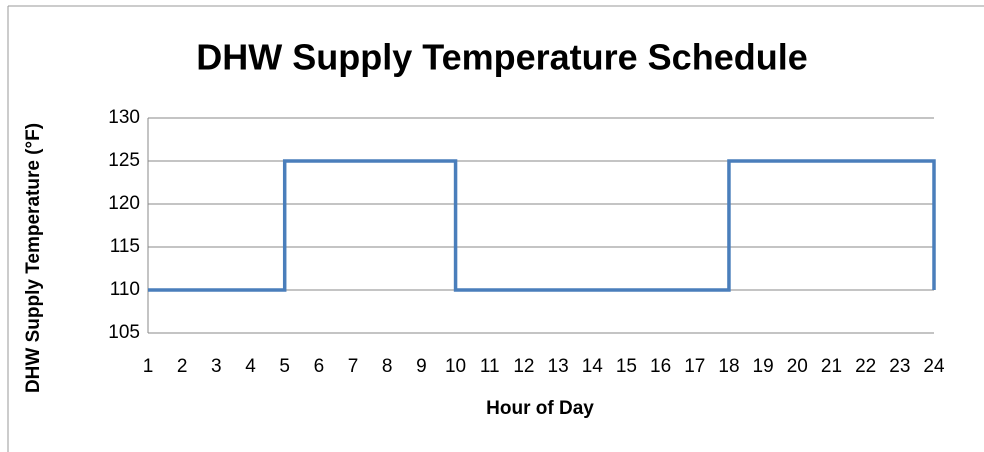  What do you see at coordinates (558, 366) in the screenshot?
I see `x-tick-label: 13` at bounding box center [558, 366].